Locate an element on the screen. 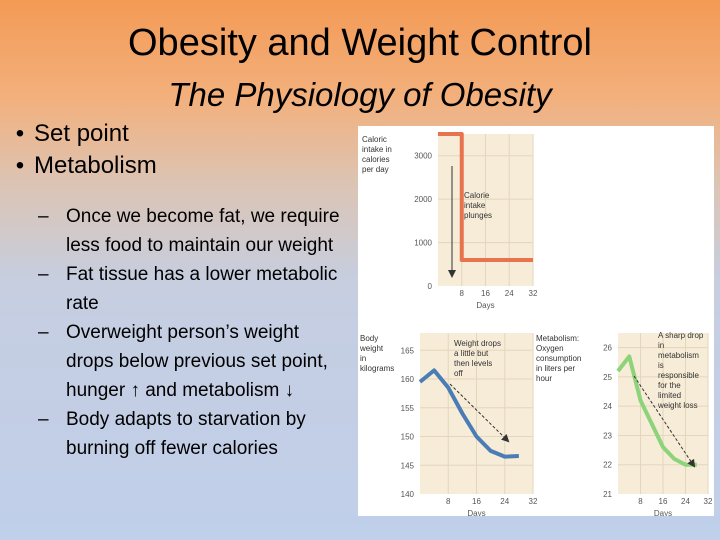 The width and height of the screenshot is (720, 540). annotation-text: limited is located at coordinates (669, 395).